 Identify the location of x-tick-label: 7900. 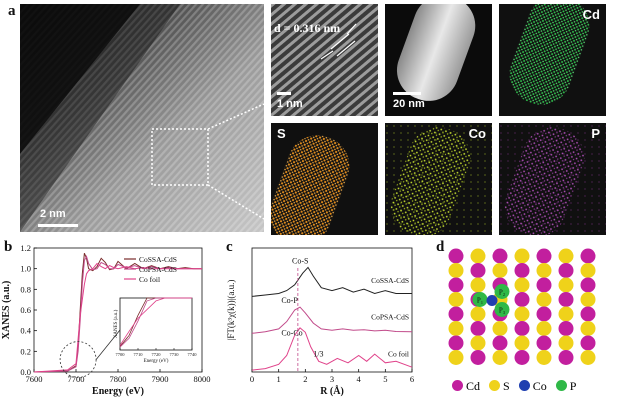
(160, 379).